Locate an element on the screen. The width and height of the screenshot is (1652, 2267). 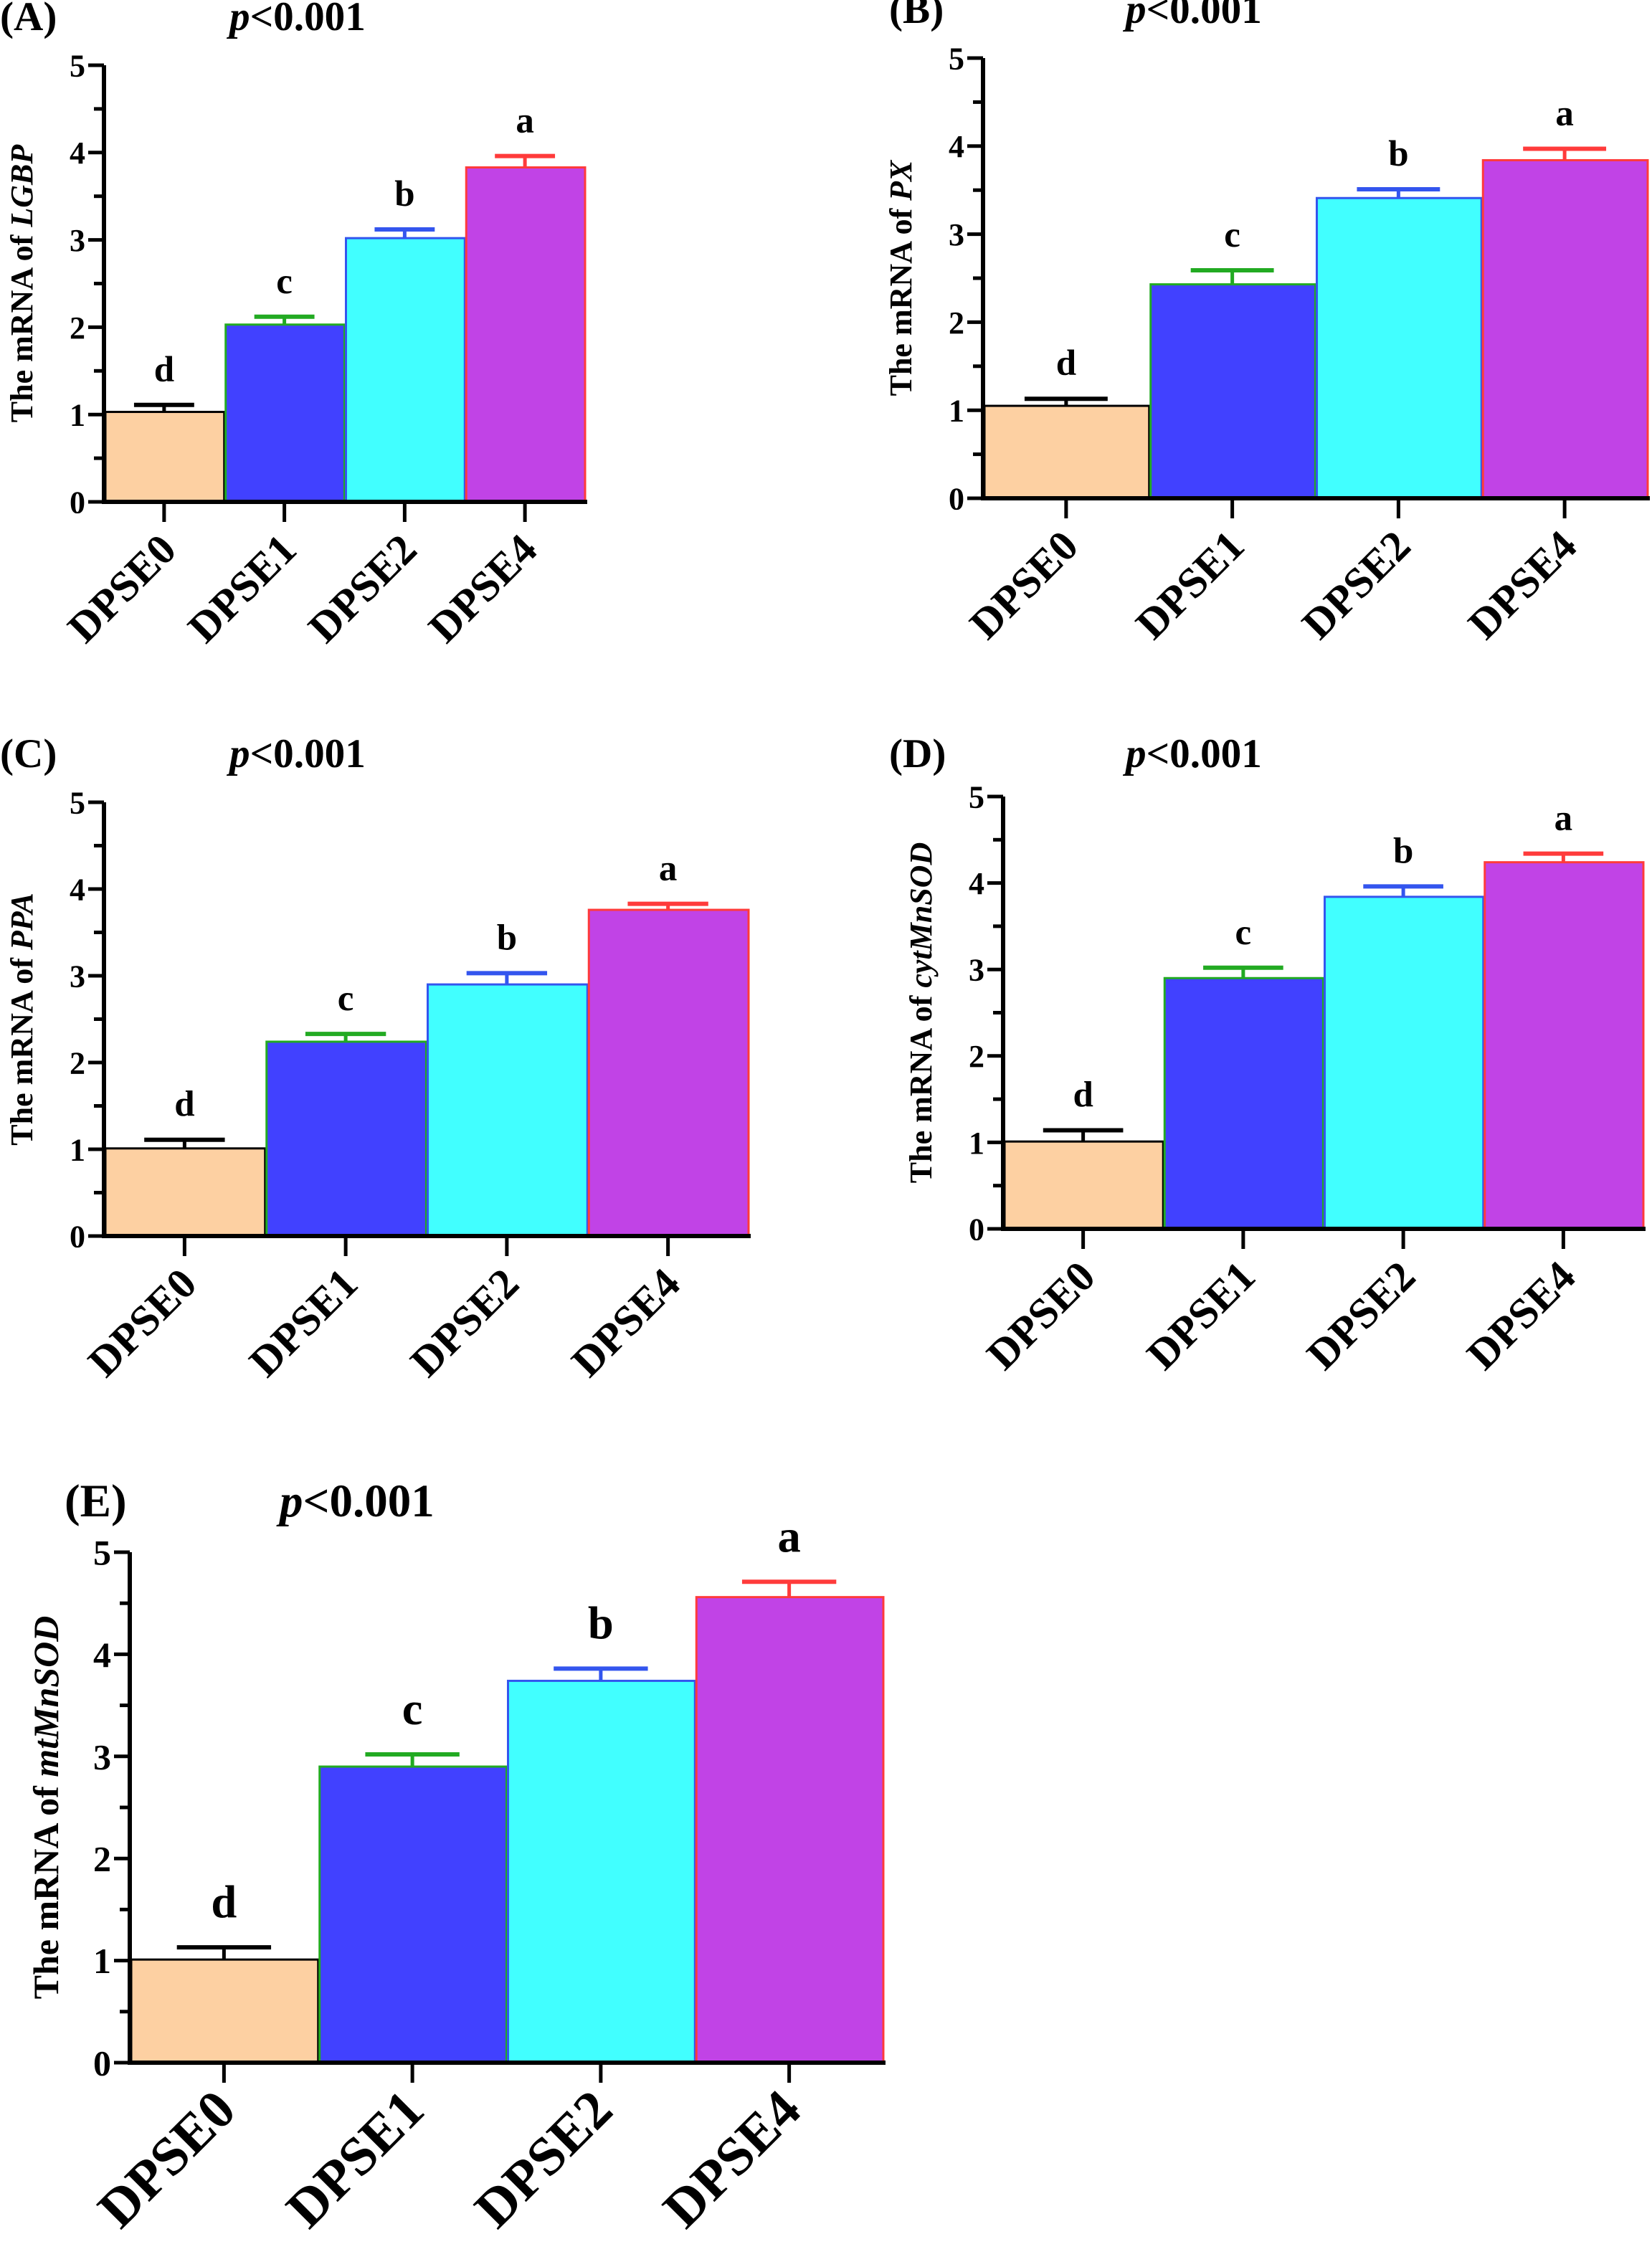
panel-label: (E) is located at coordinates (96, 1501).